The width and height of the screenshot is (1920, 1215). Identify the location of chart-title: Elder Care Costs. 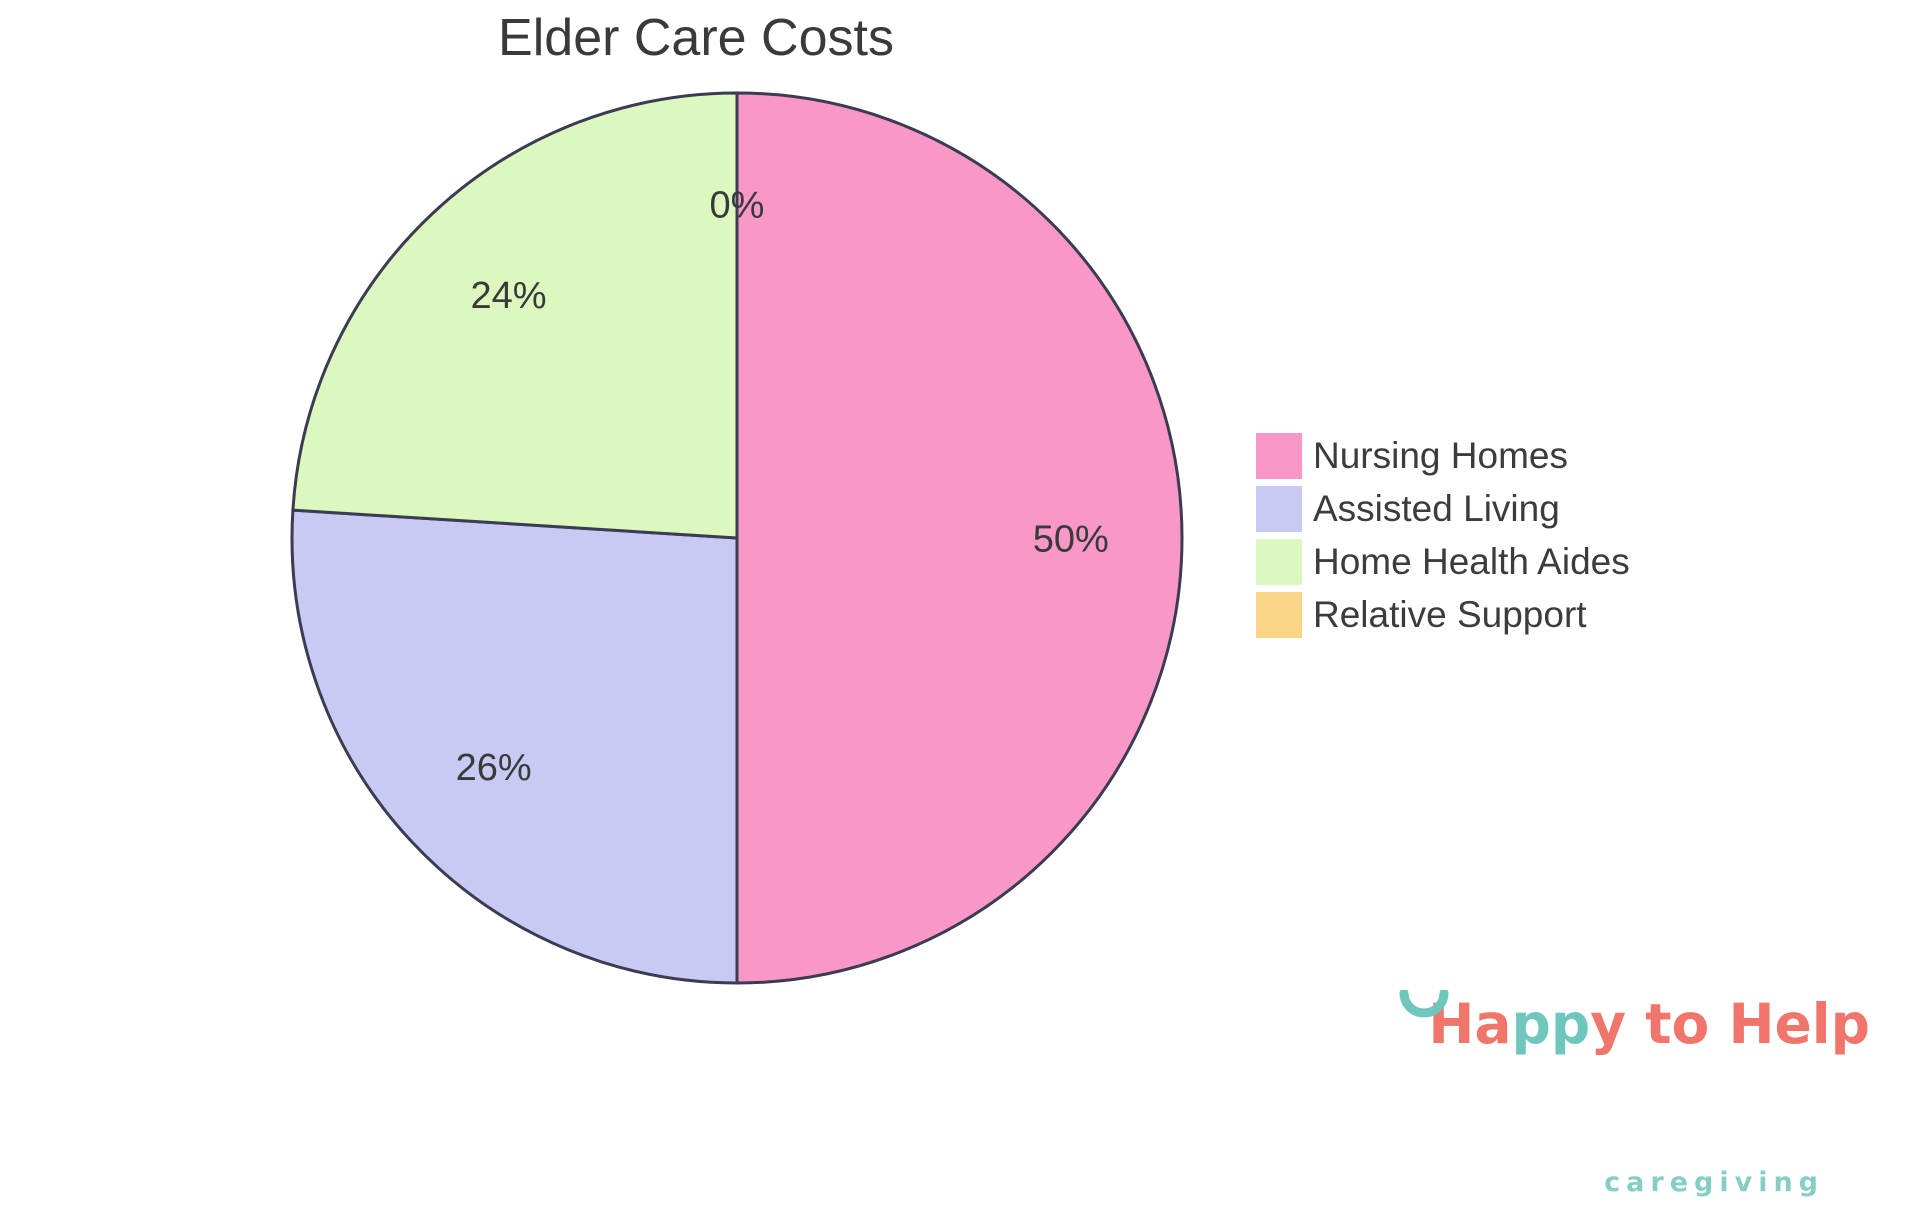
(696, 38).